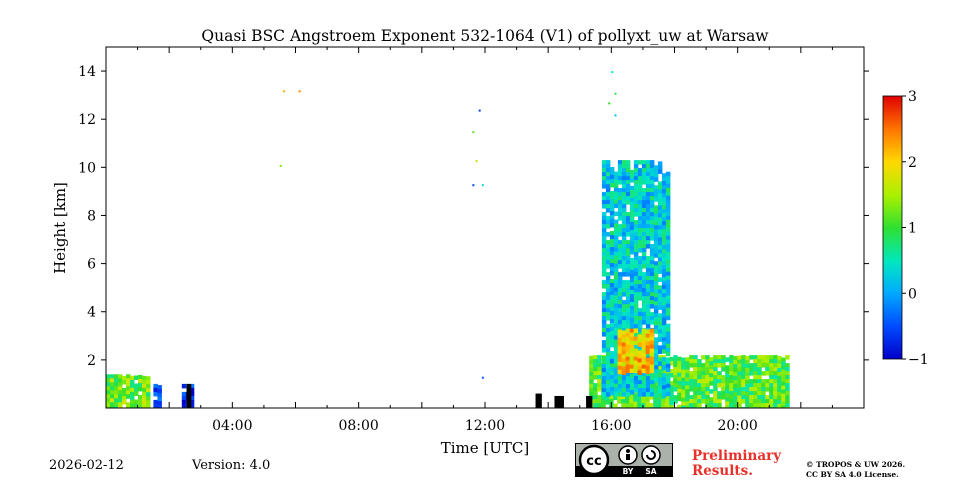 This screenshot has width=960, height=480. Describe the element at coordinates (624, 460) in the screenshot. I see `cc-license-badge: cc BY SA` at that location.